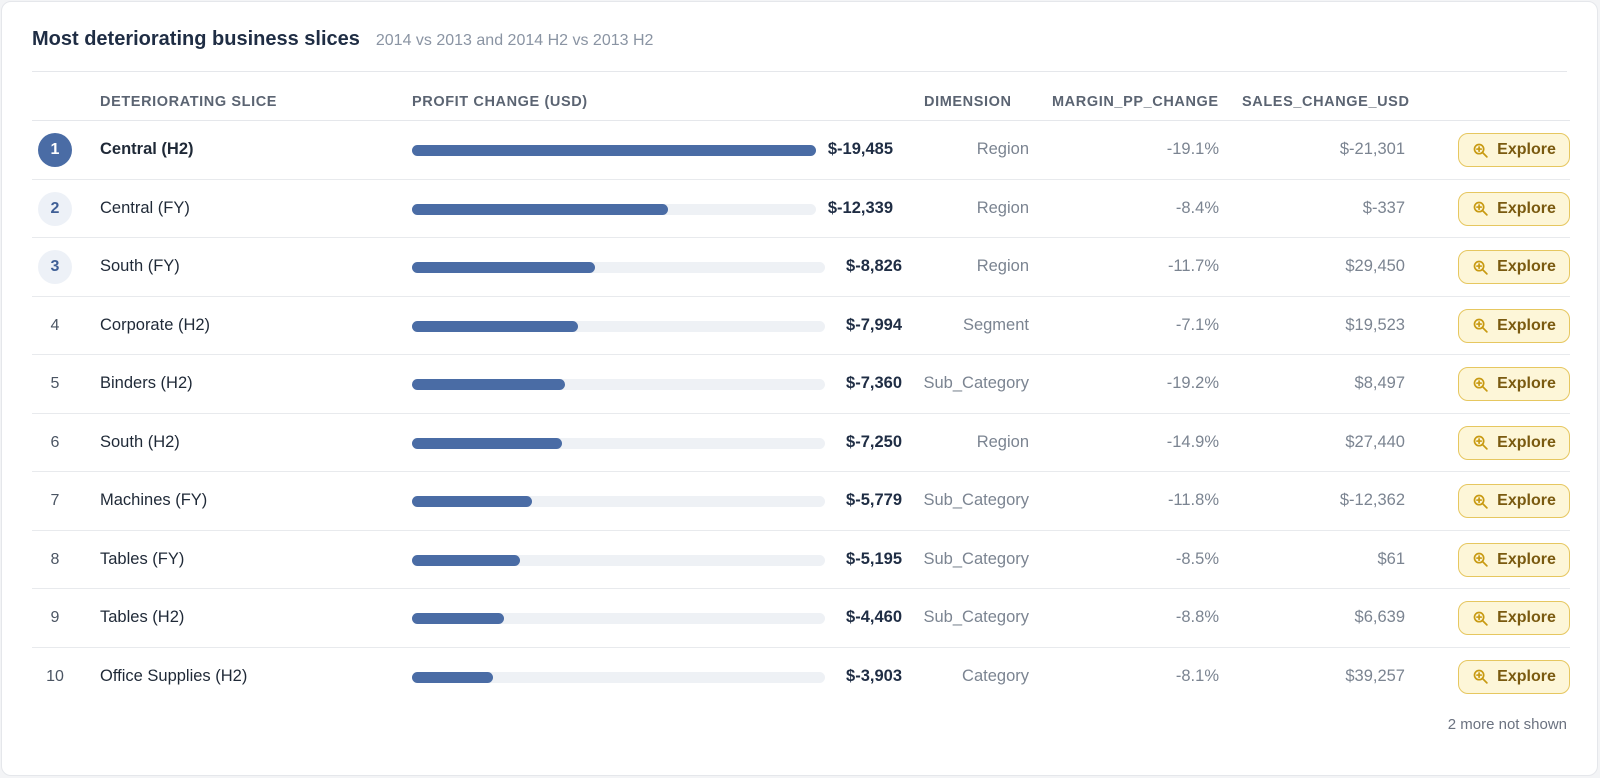 The width and height of the screenshot is (1600, 778). What do you see at coordinates (968, 102) in the screenshot?
I see `column-header-dimension: DIMENSION` at bounding box center [968, 102].